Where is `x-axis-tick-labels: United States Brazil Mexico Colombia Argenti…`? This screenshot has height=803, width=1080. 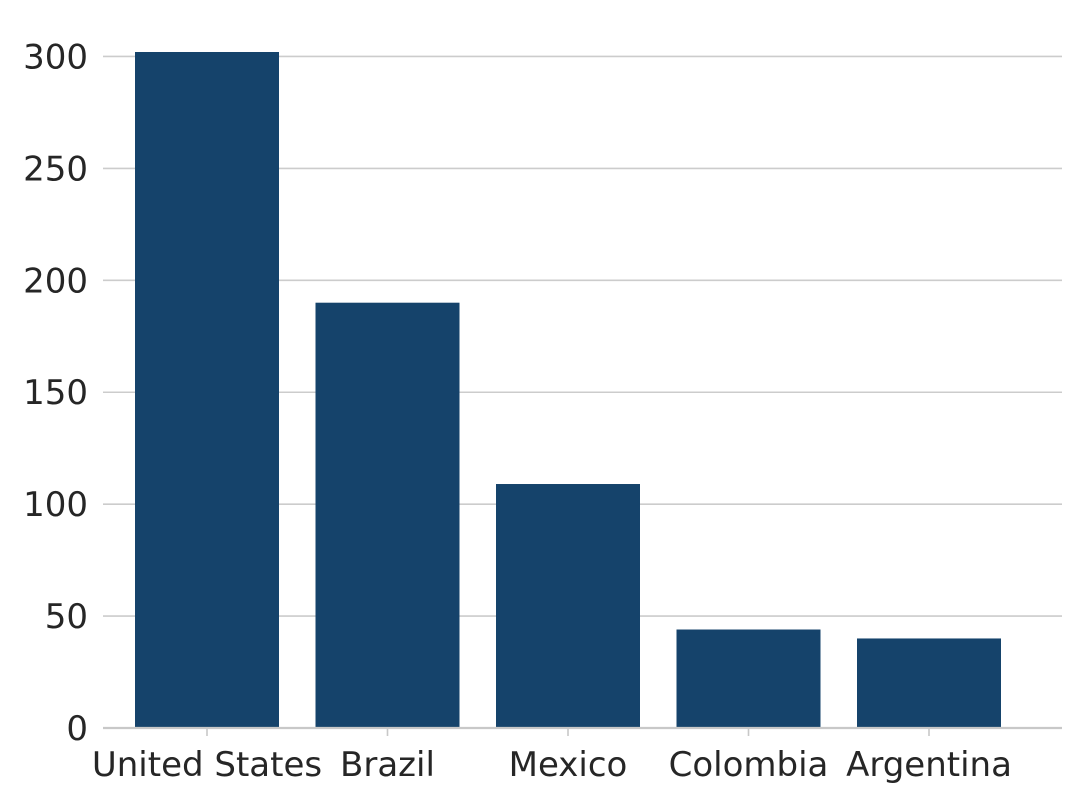
x-axis-tick-labels: United States Brazil Mexico Colombia Argenti… is located at coordinates (552, 765).